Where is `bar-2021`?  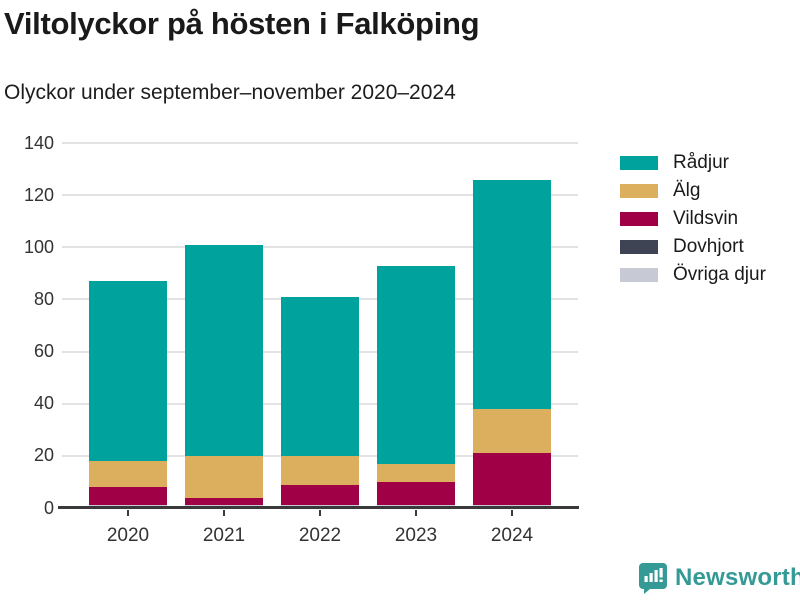 bar-2021 is located at coordinates (224, 376).